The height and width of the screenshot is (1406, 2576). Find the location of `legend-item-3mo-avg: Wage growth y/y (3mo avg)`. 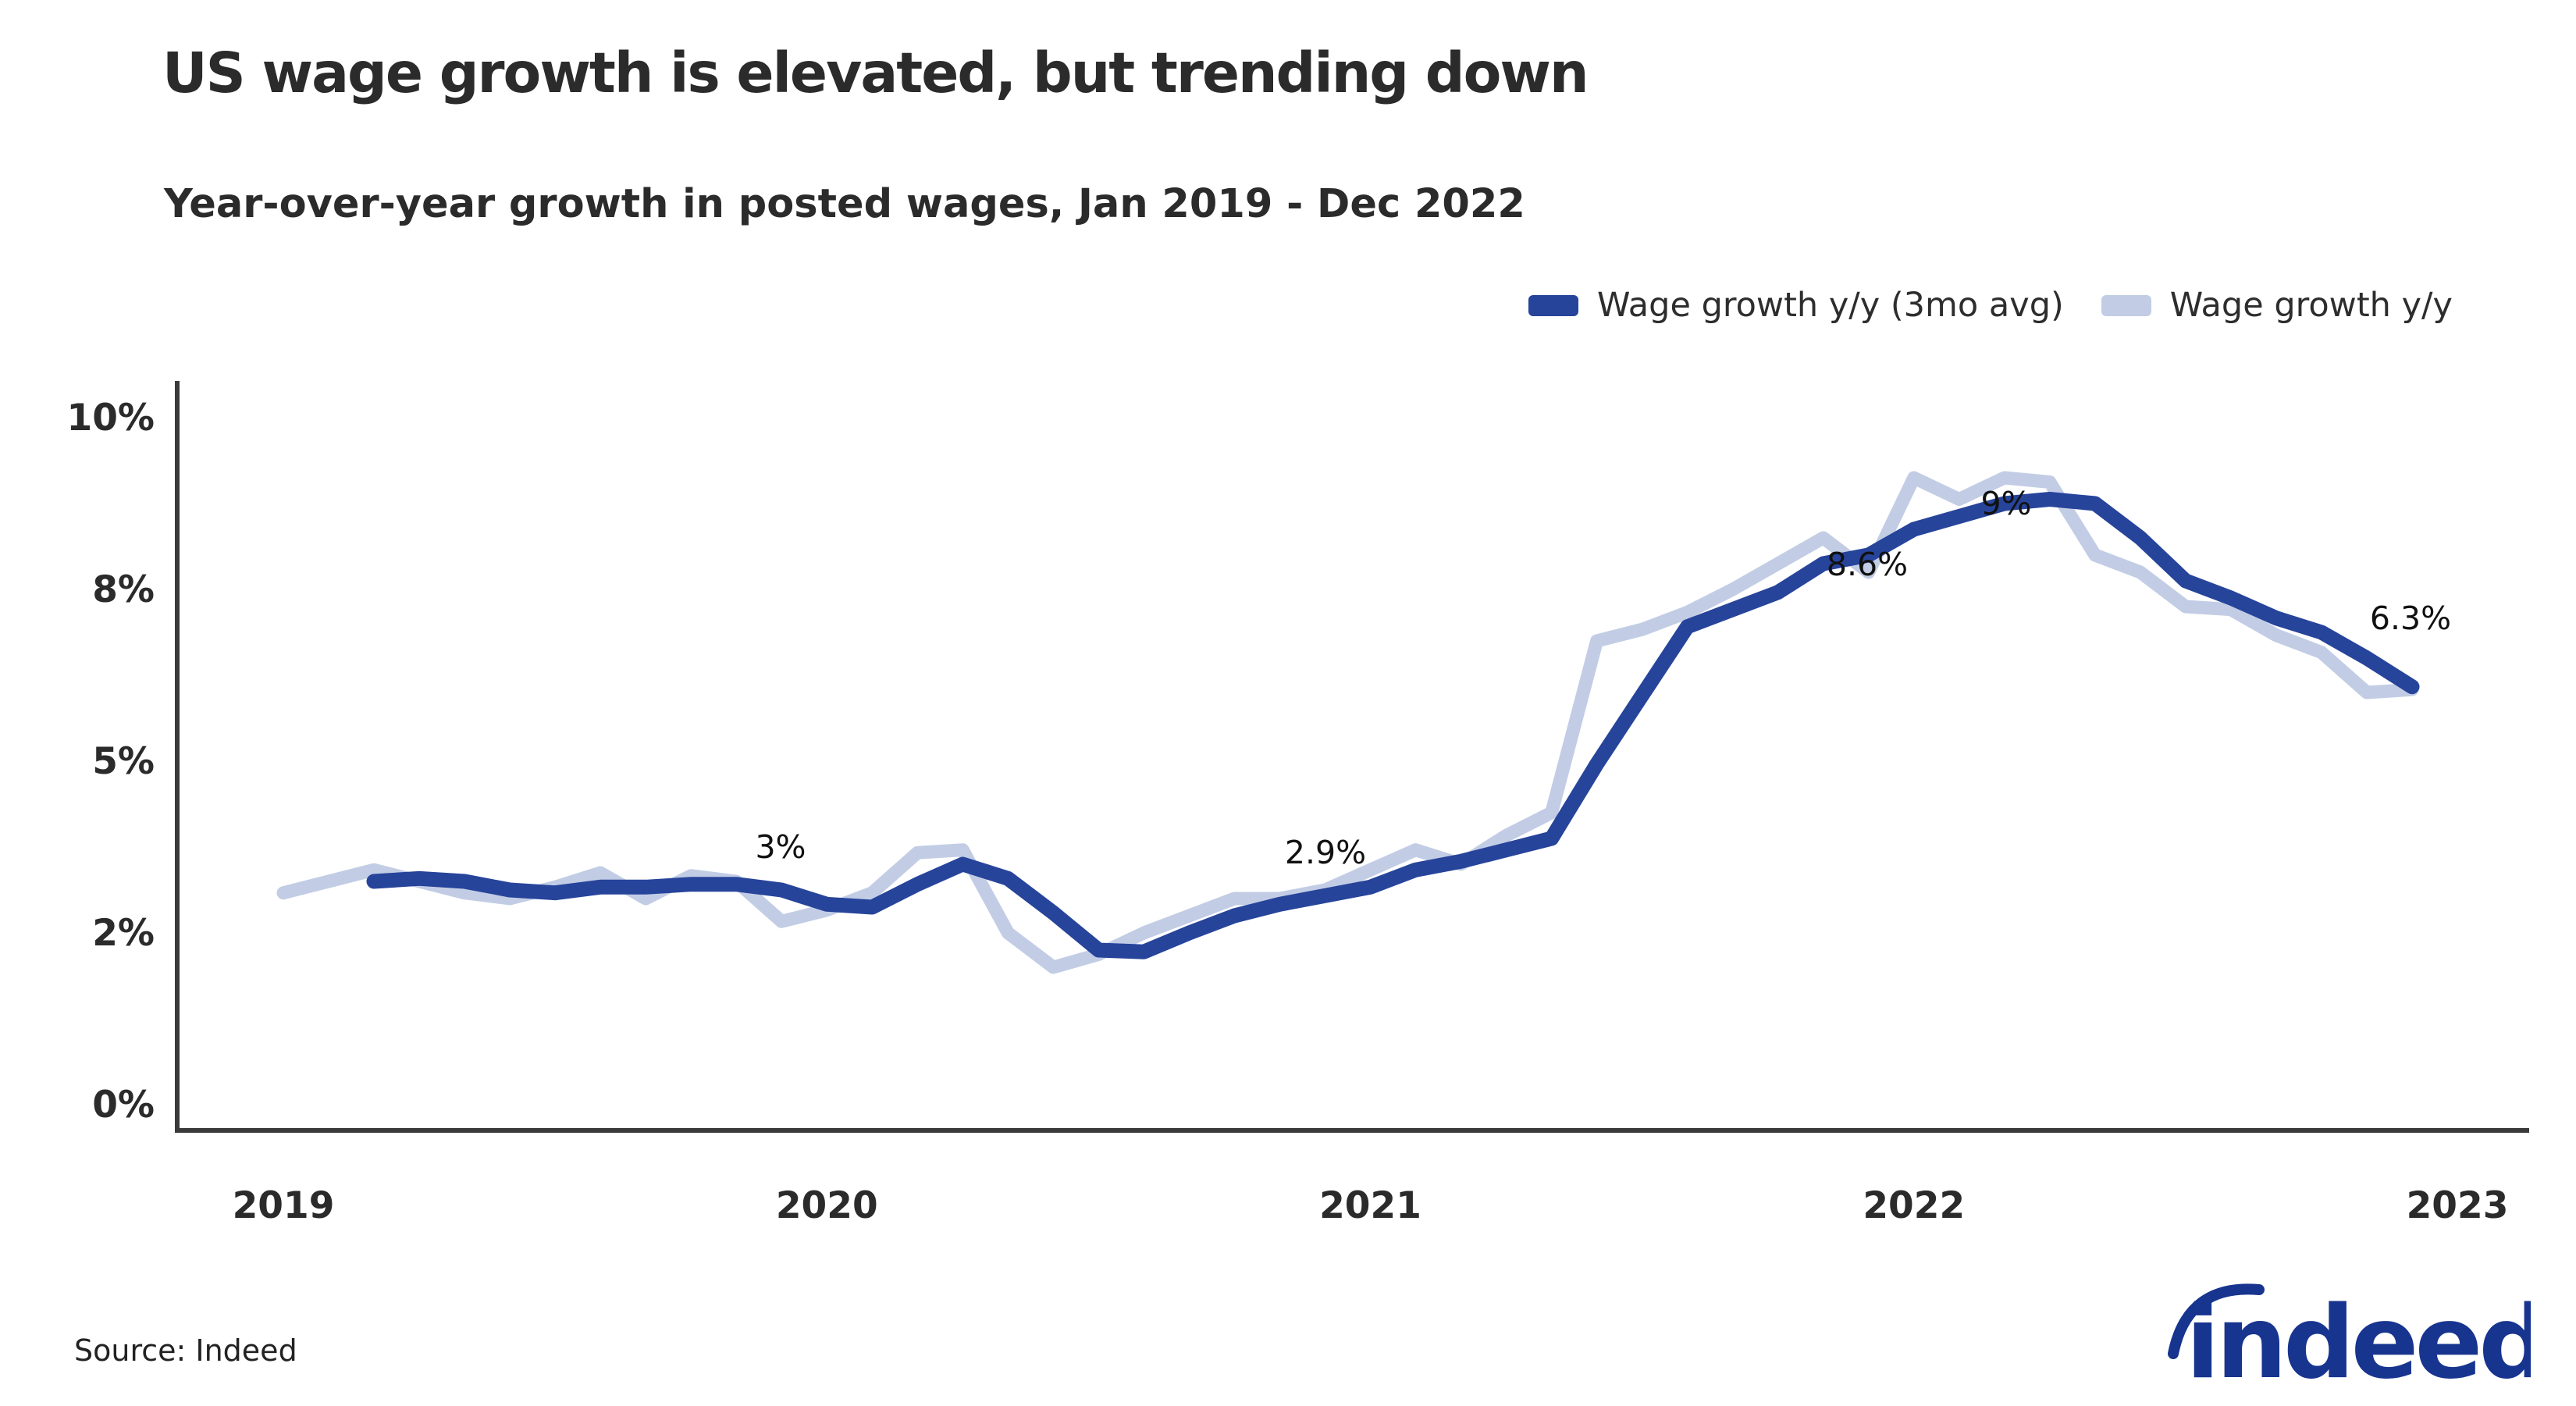

legend-item-3mo-avg: Wage growth y/y (3mo avg) is located at coordinates (1796, 305).